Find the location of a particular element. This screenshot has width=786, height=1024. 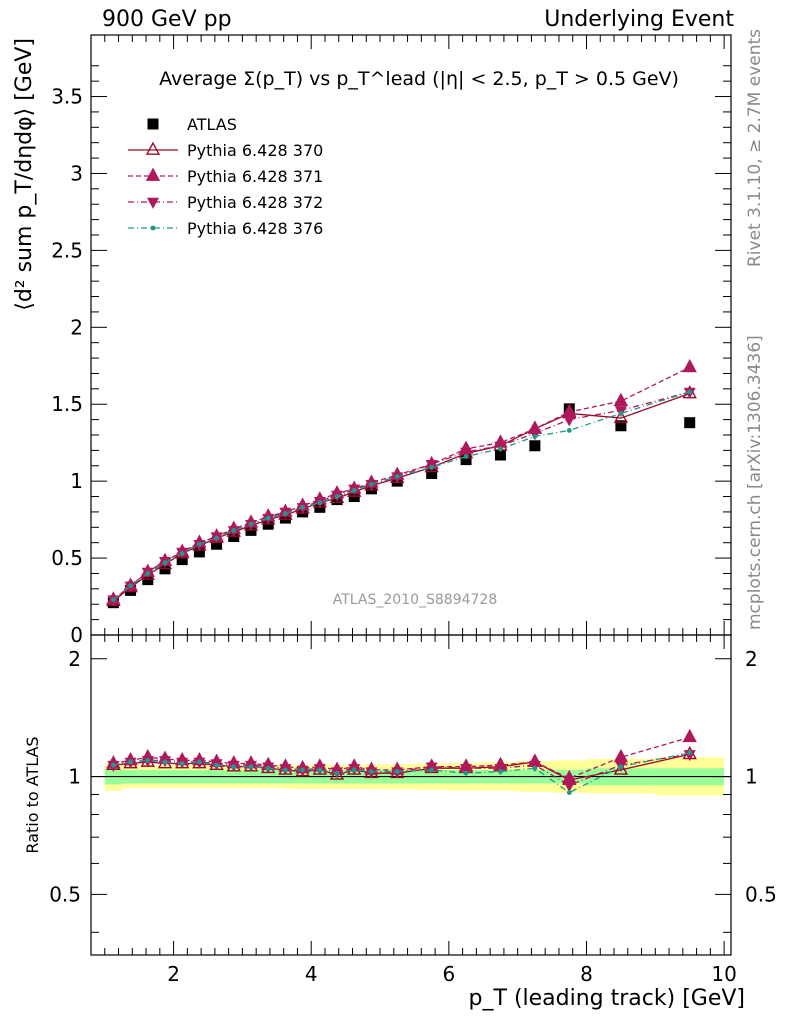

x-axis-title: p_T (leading track) [GeV] is located at coordinates (607, 998).